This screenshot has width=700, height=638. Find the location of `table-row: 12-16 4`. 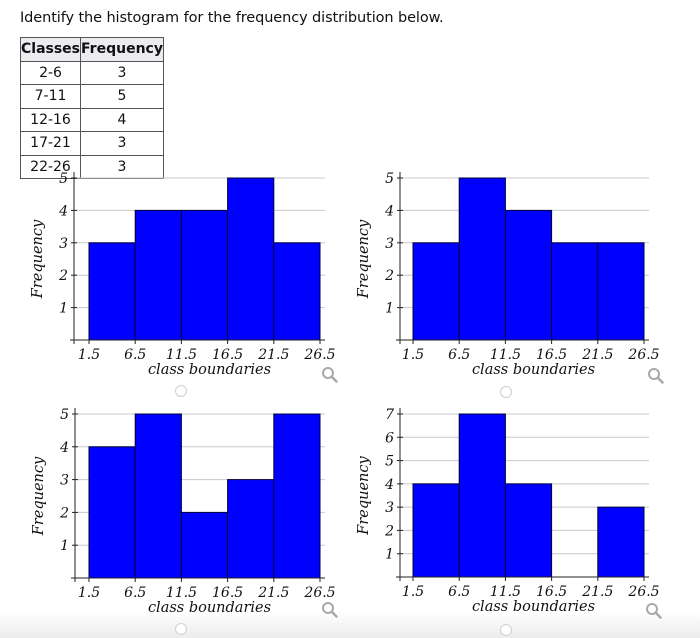

table-row: 12-16 4 is located at coordinates (91, 119).